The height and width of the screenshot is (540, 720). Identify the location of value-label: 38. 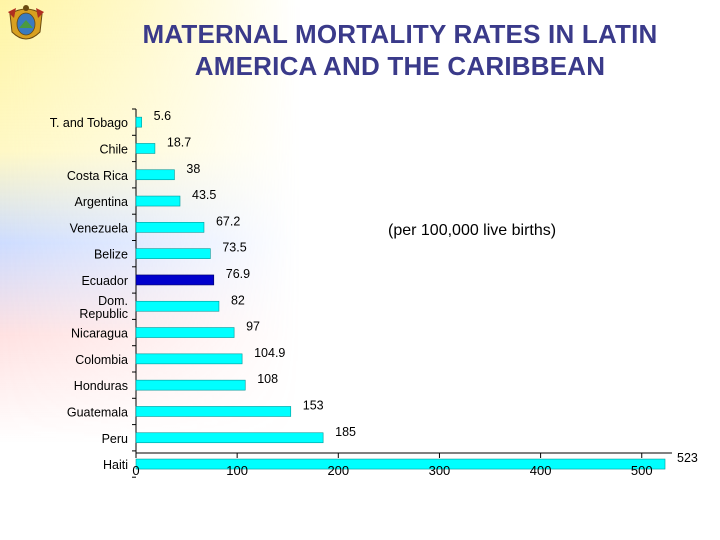
(193, 169).